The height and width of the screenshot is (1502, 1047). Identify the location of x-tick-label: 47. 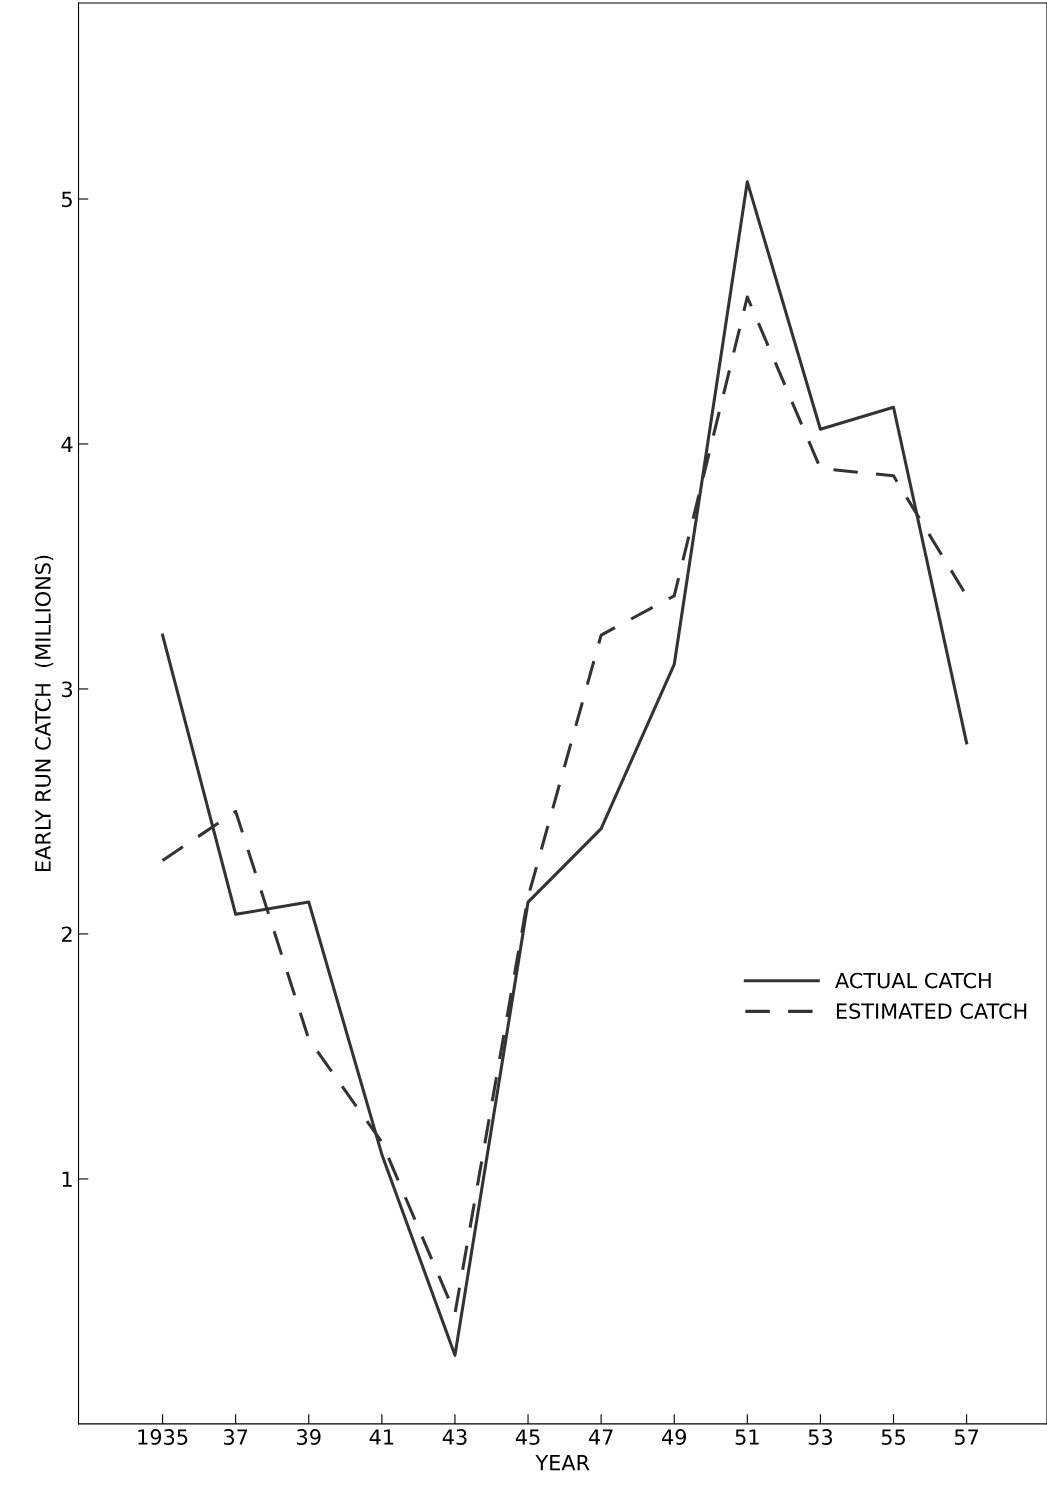
(600, 1437).